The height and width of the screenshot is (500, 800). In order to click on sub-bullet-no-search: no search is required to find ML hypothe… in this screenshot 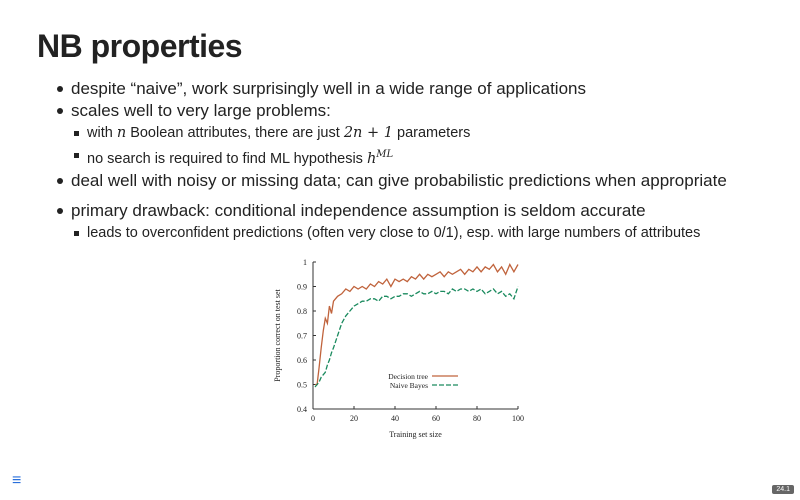, I will do `click(399, 157)`.